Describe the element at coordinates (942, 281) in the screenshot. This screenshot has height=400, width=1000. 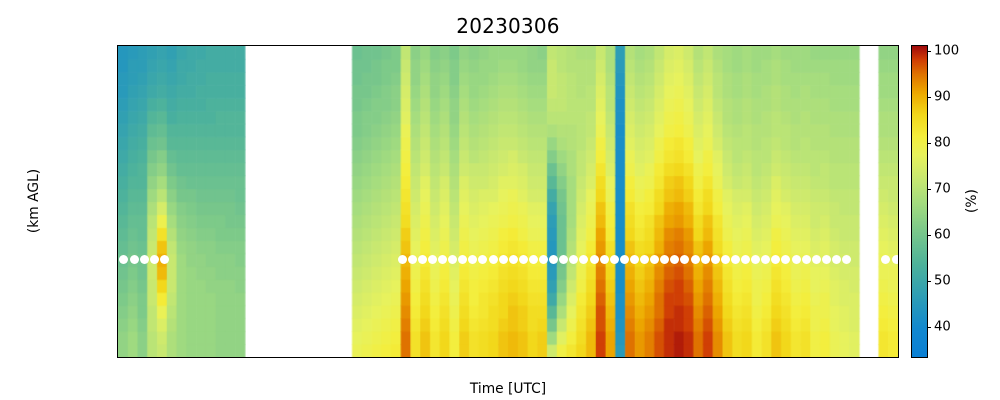
I see `colorbar-tick-label: 50` at that location.